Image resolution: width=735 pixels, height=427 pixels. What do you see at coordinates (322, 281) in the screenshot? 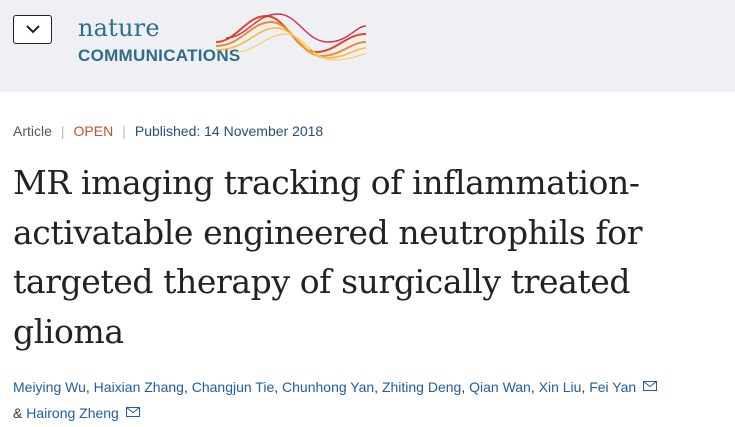
I see `article-title-line: targeted therapy of surgically treated` at bounding box center [322, 281].